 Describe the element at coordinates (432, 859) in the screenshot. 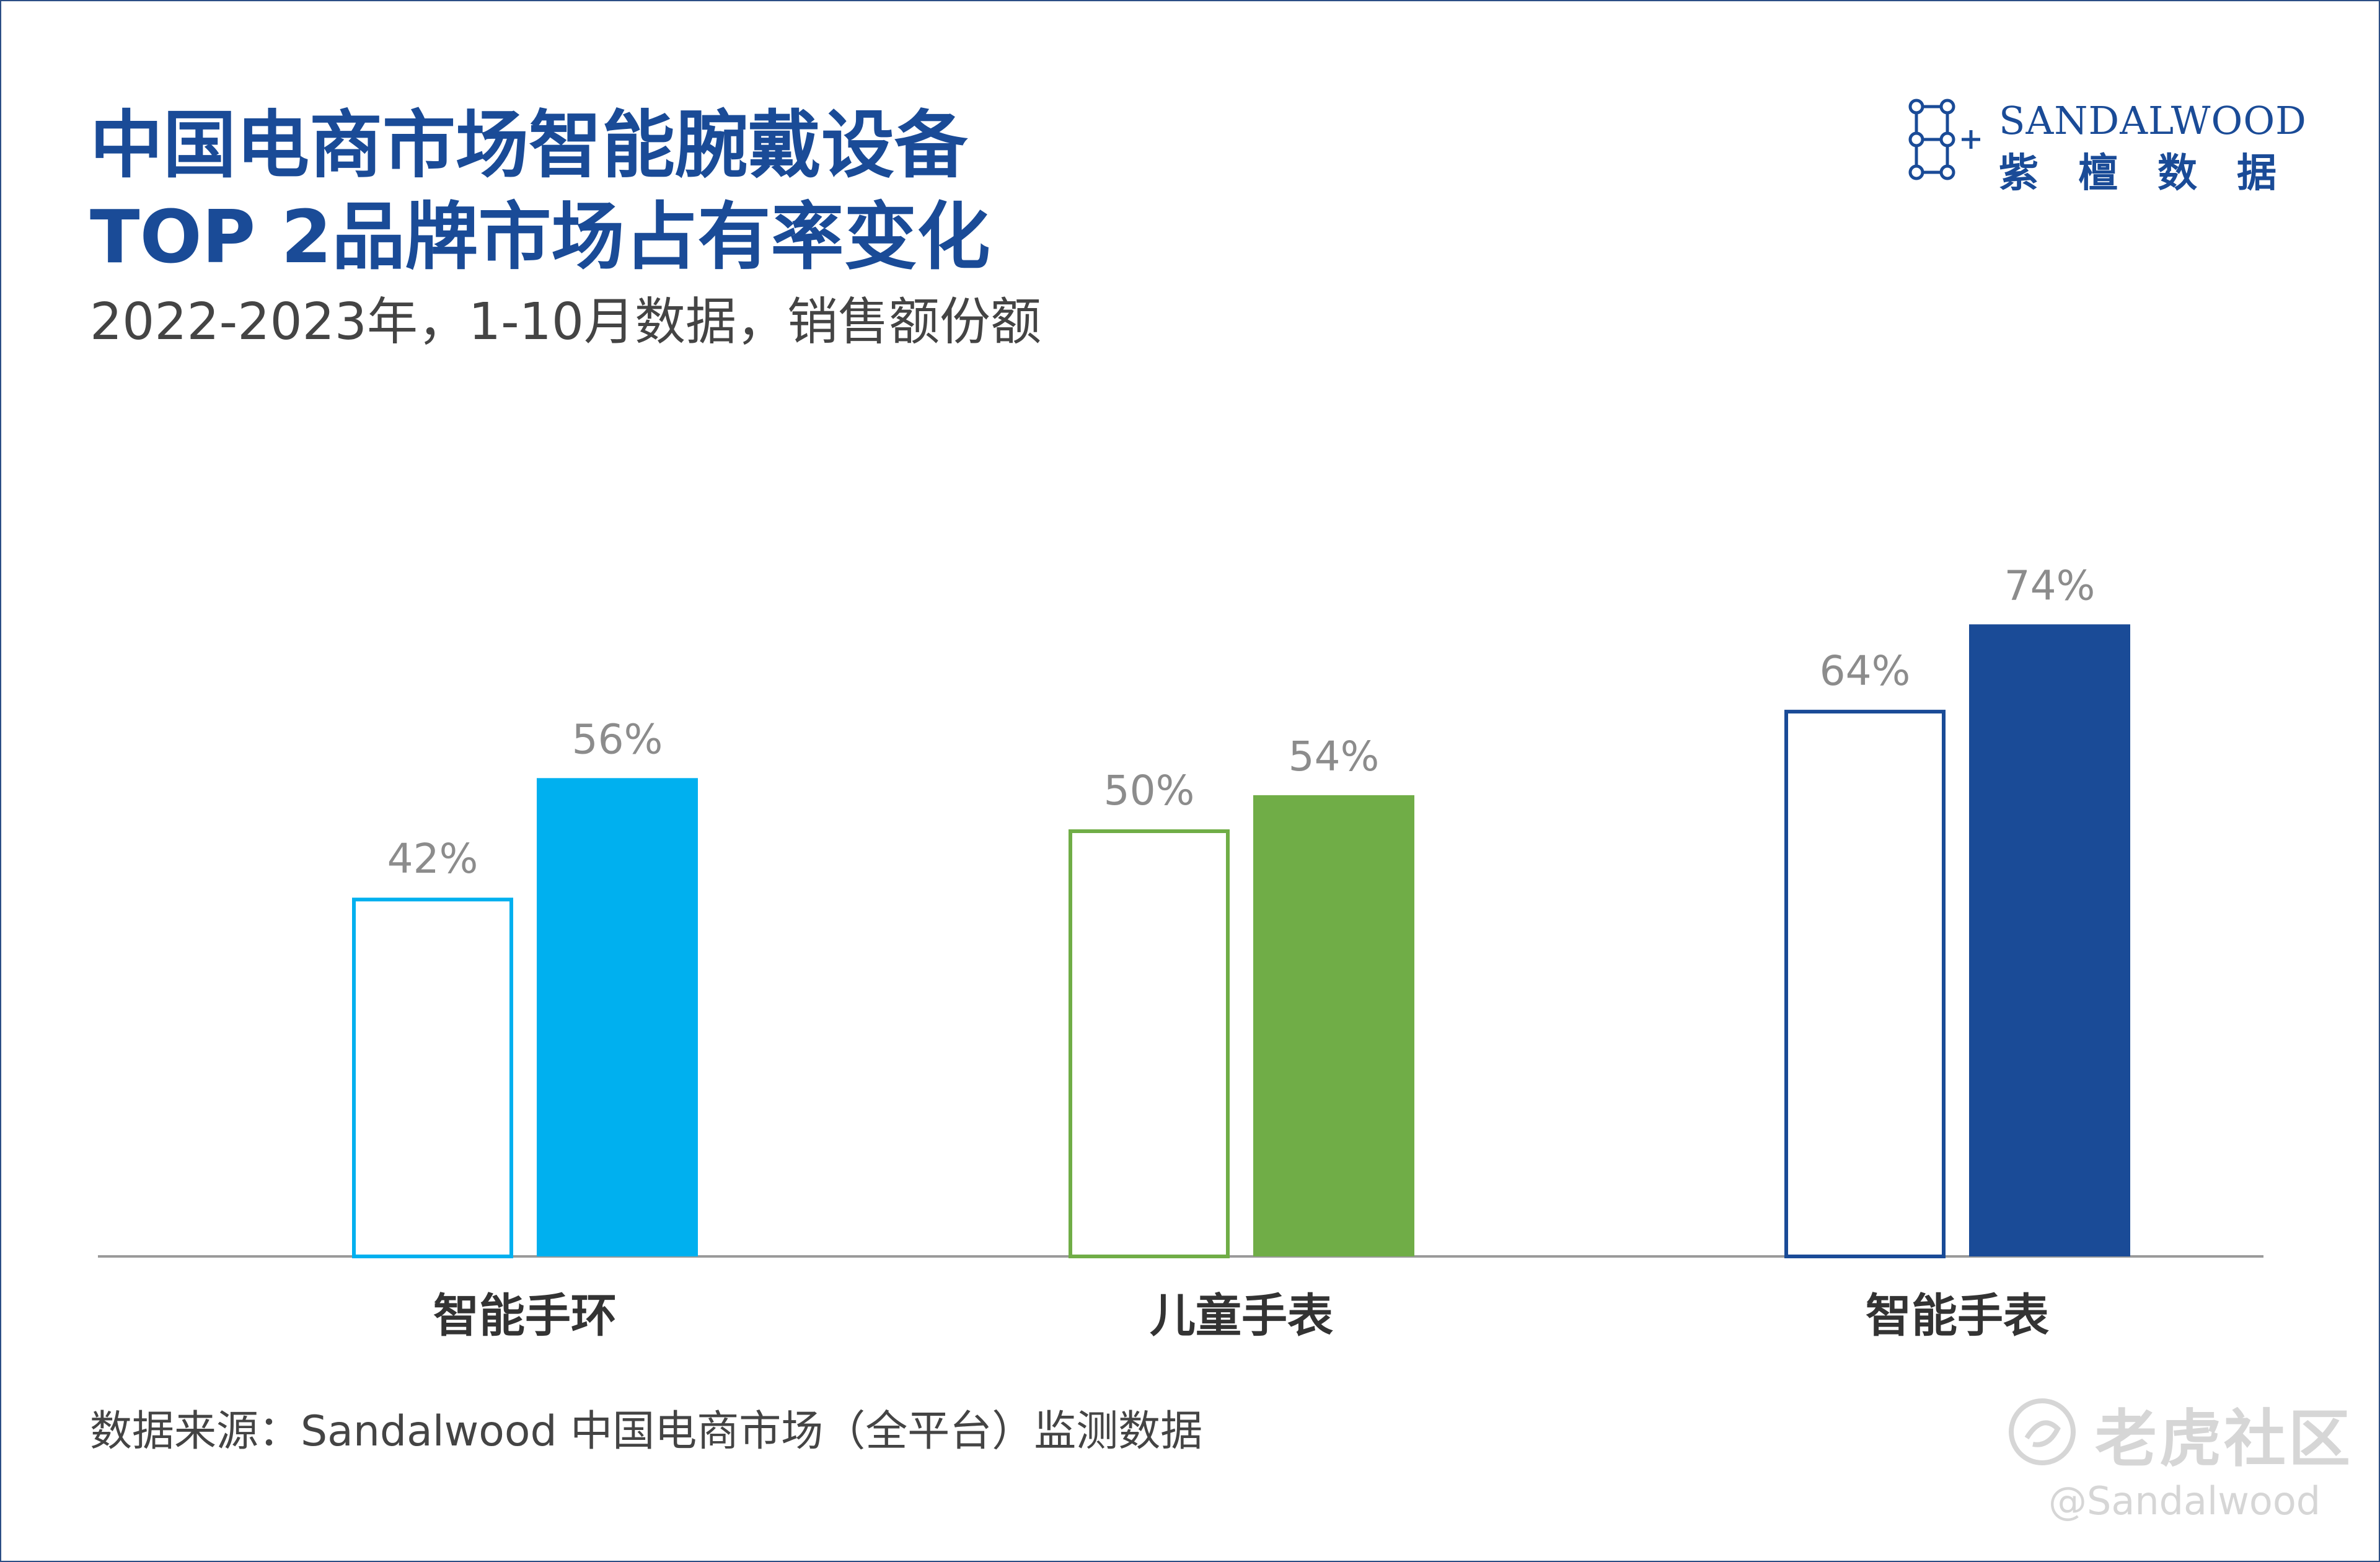

I see `value-label: 42%` at that location.